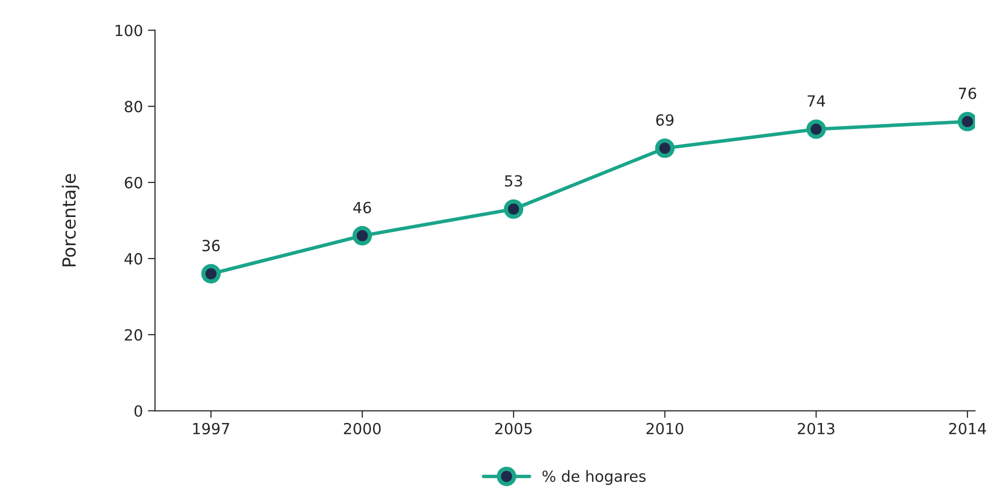  I want to click on y-tick-label: 60, so click(133, 182).